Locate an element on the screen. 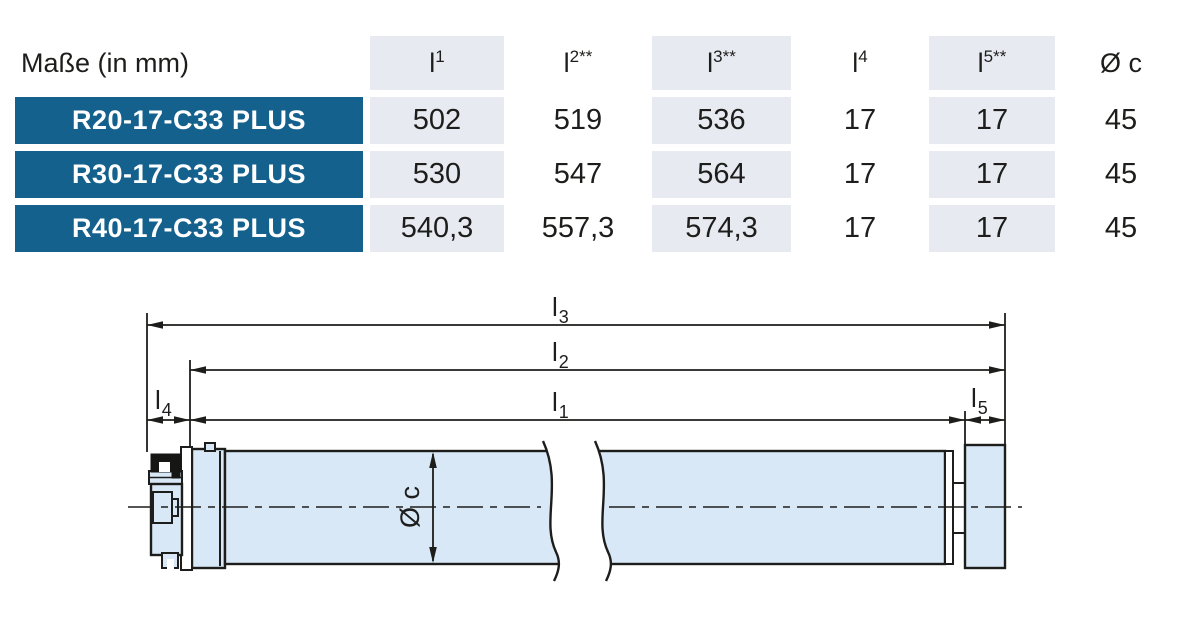 This screenshot has width=1187, height=620. arrowheads is located at coordinates (576, 372).